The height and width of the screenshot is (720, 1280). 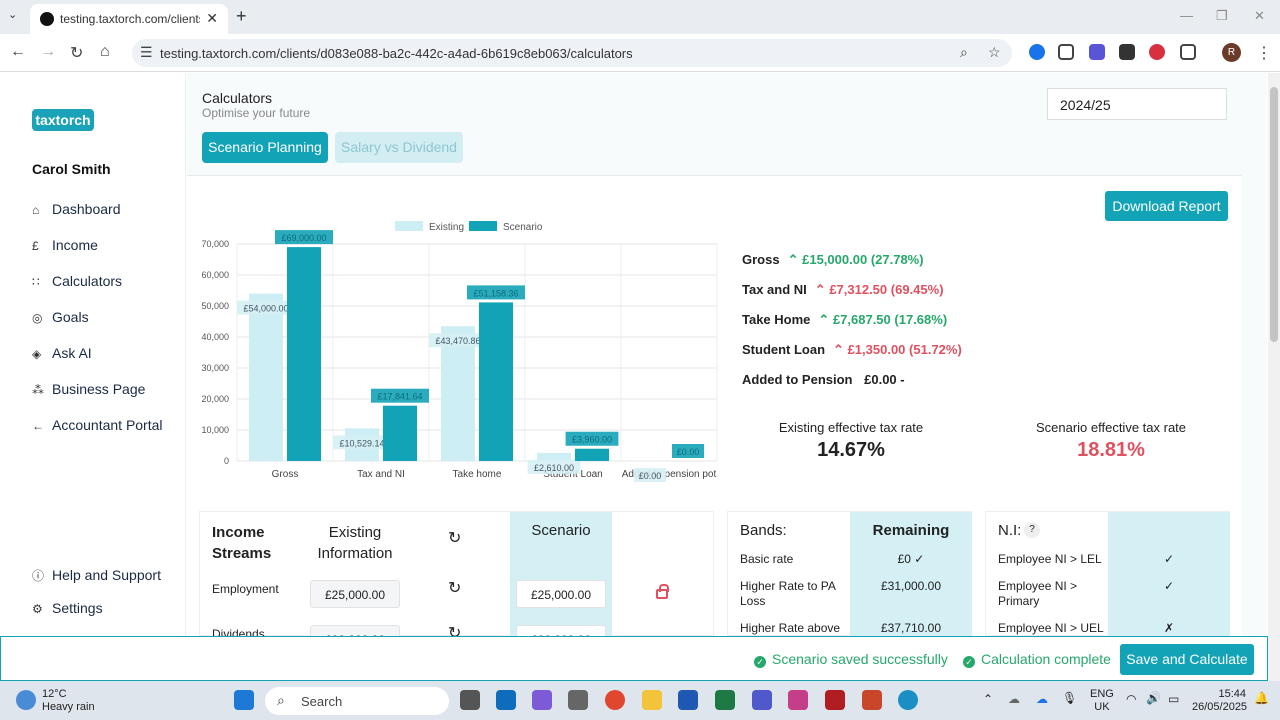 I want to click on existing-employment-field: £25,000.00, so click(x=355, y=594).